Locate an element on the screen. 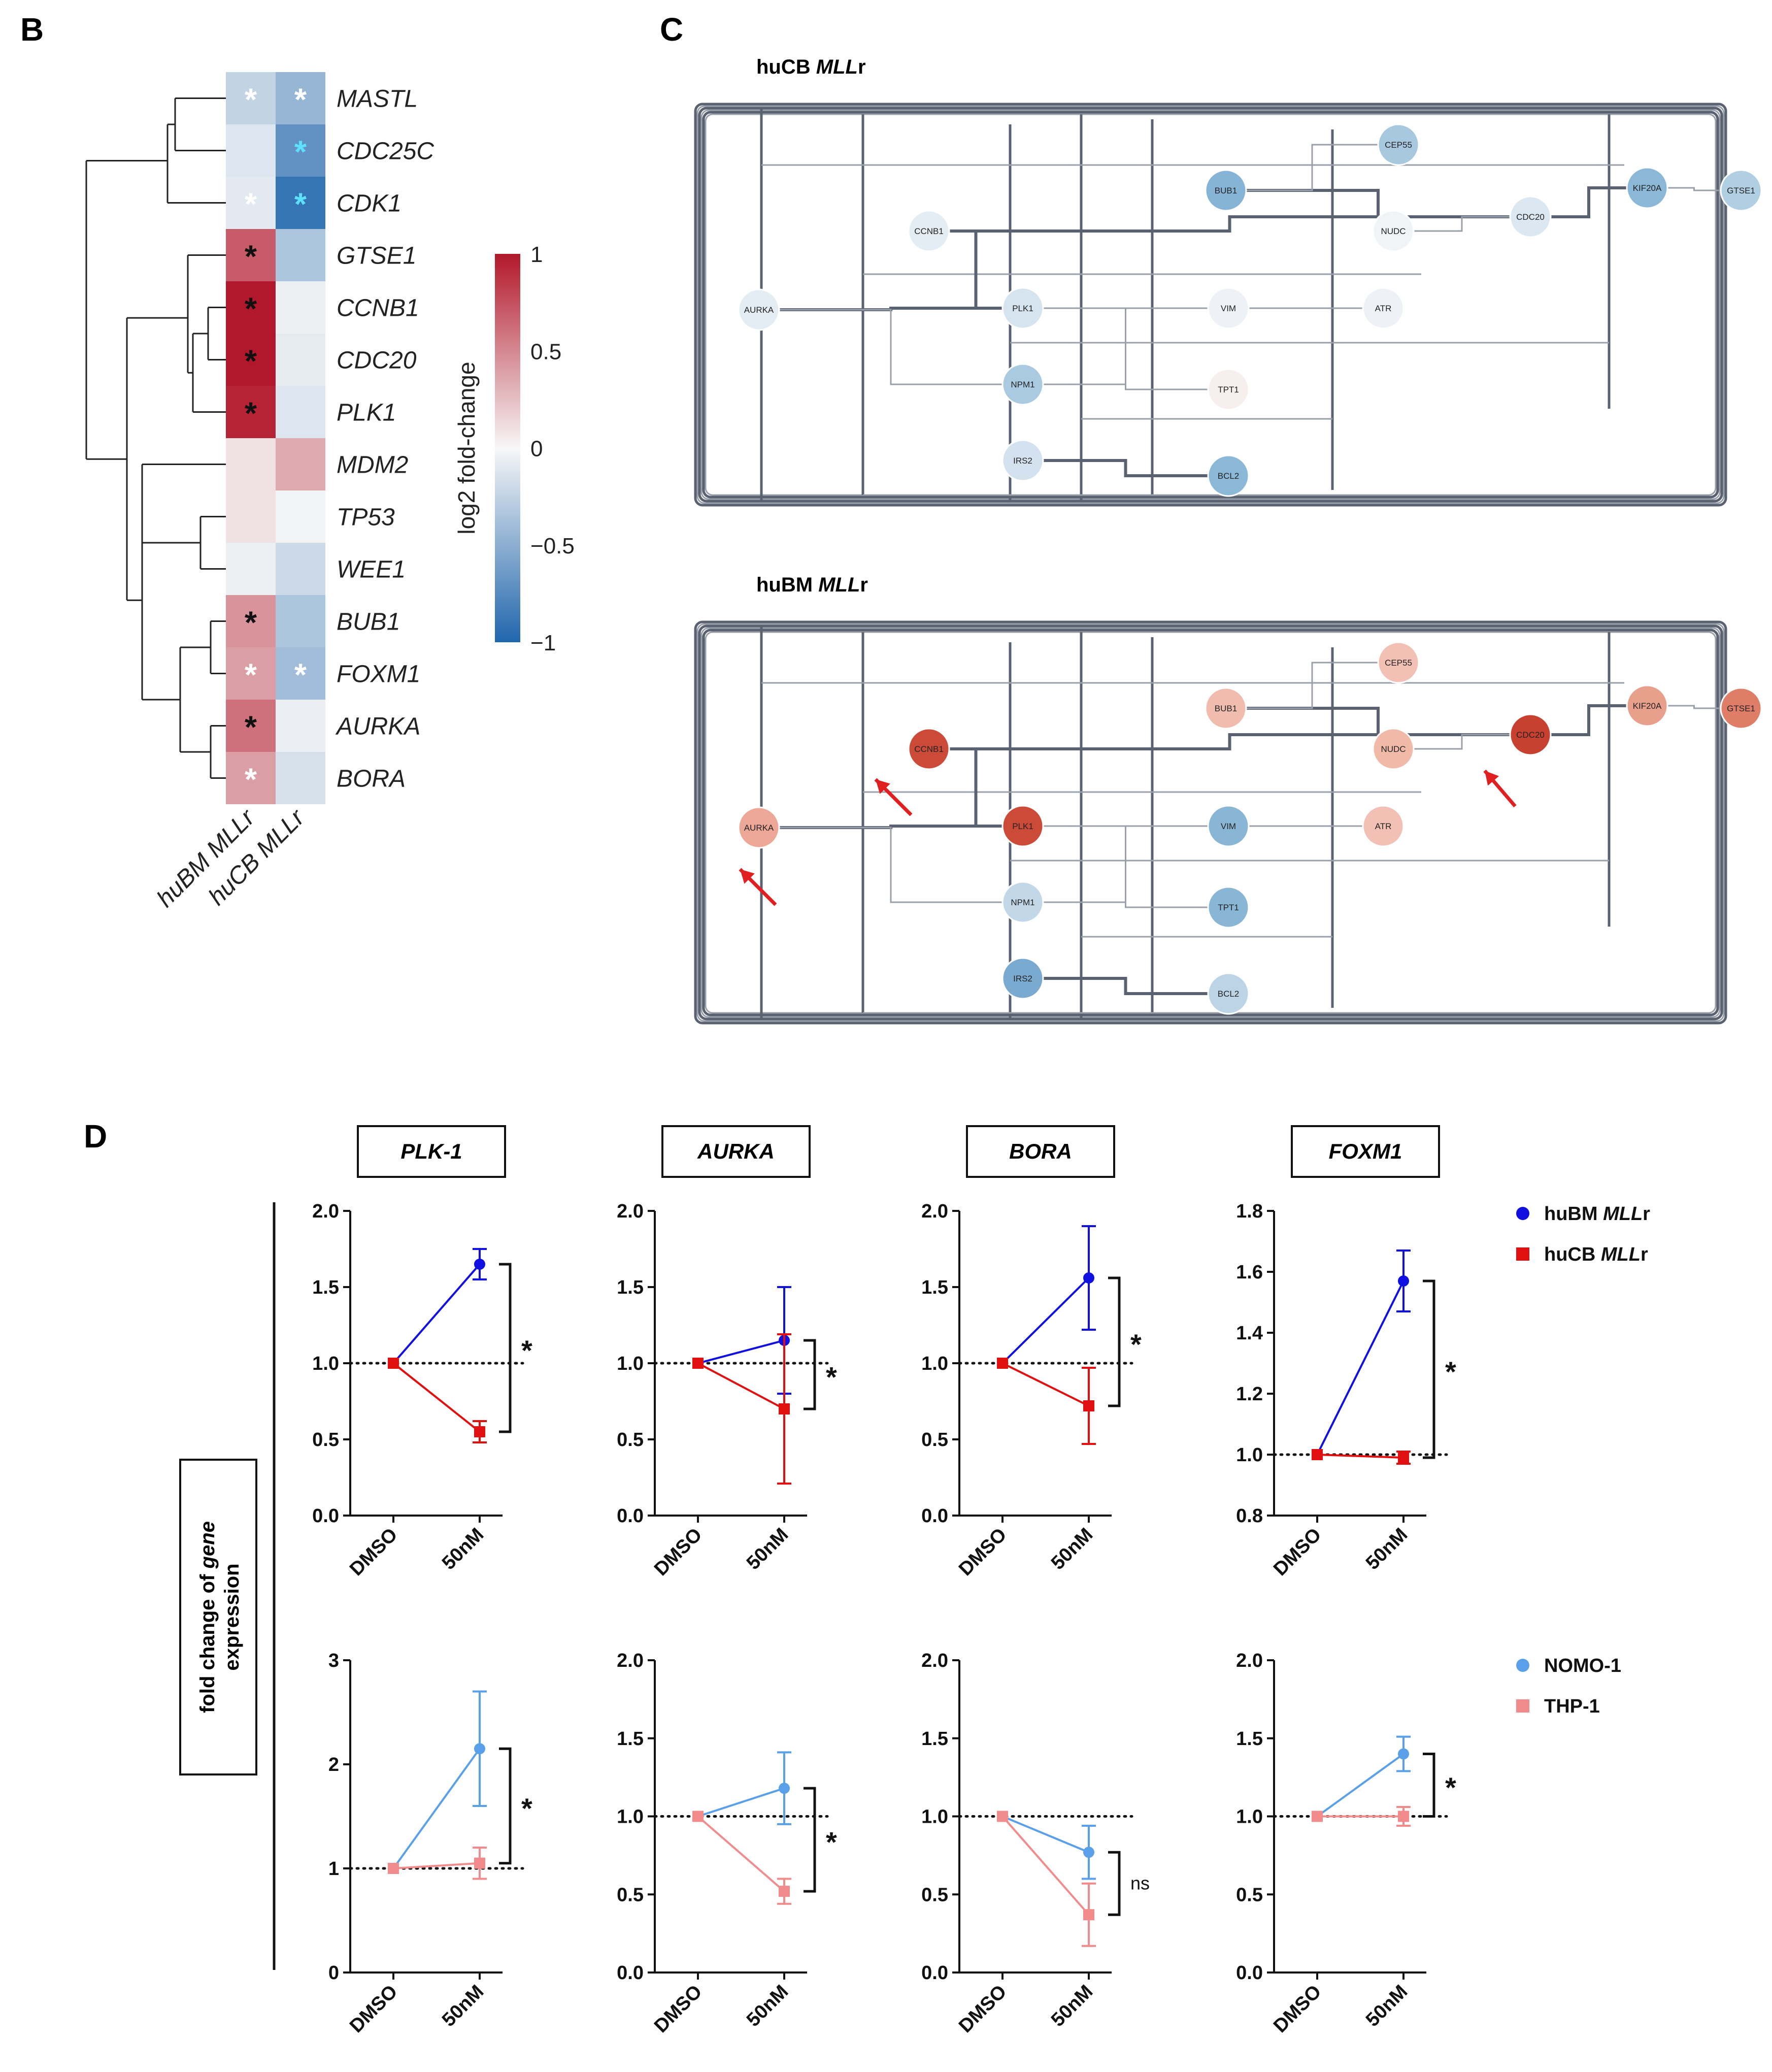  y-tick-label: 0.5 is located at coordinates (631, 1894).